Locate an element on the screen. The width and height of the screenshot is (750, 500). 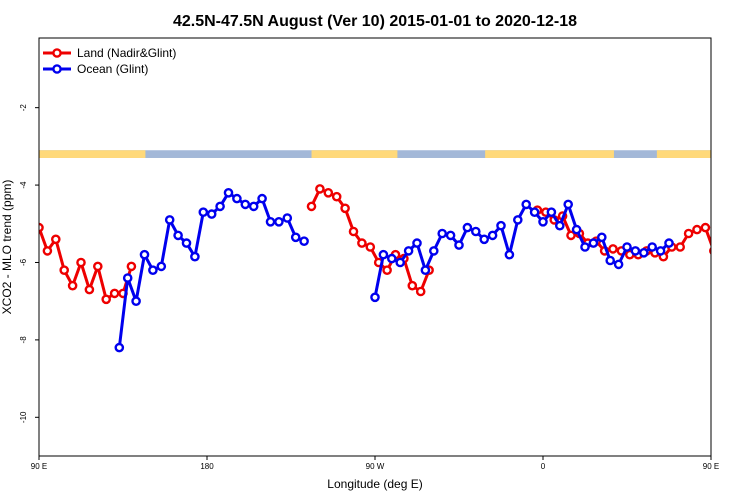
x-tick-label: 180 is located at coordinates (207, 466).